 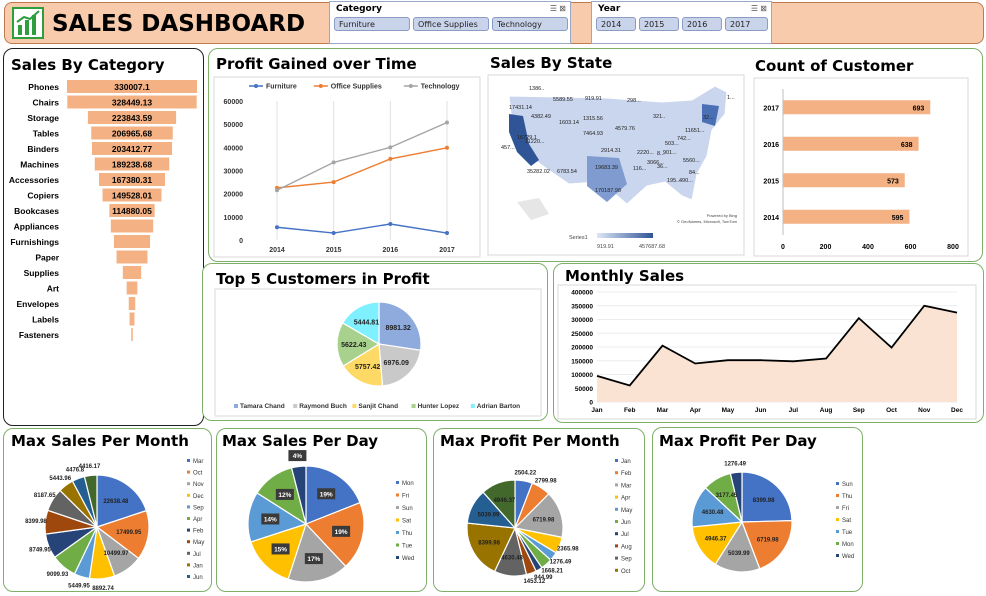 I want to click on max_profit_per_month-label-11: 4946.37, so click(x=505, y=501).